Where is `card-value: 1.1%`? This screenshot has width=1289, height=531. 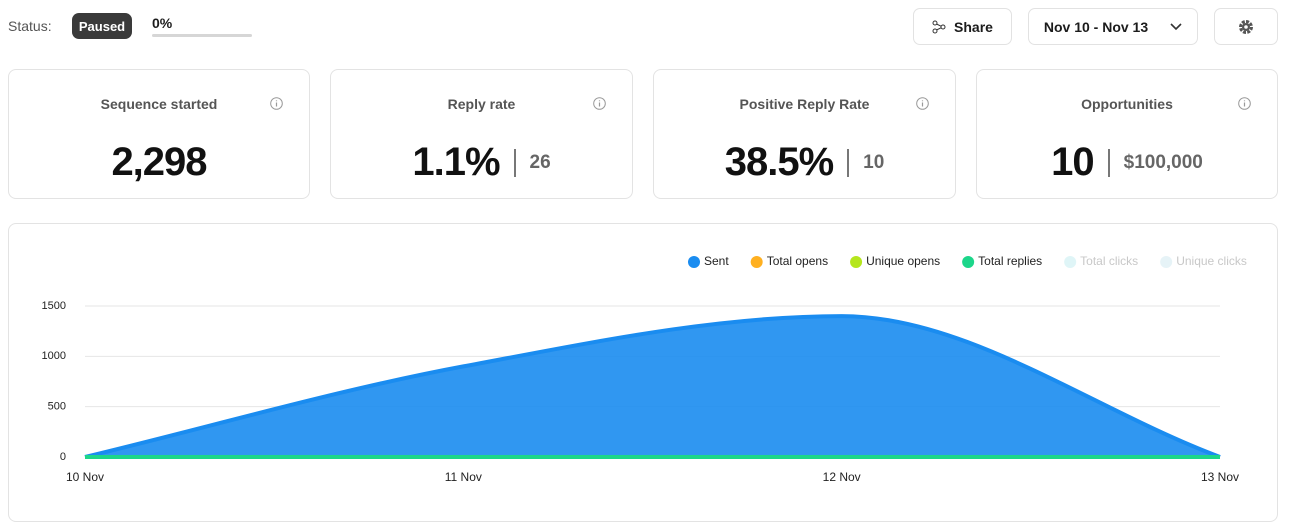 card-value: 1.1% is located at coordinates (456, 162).